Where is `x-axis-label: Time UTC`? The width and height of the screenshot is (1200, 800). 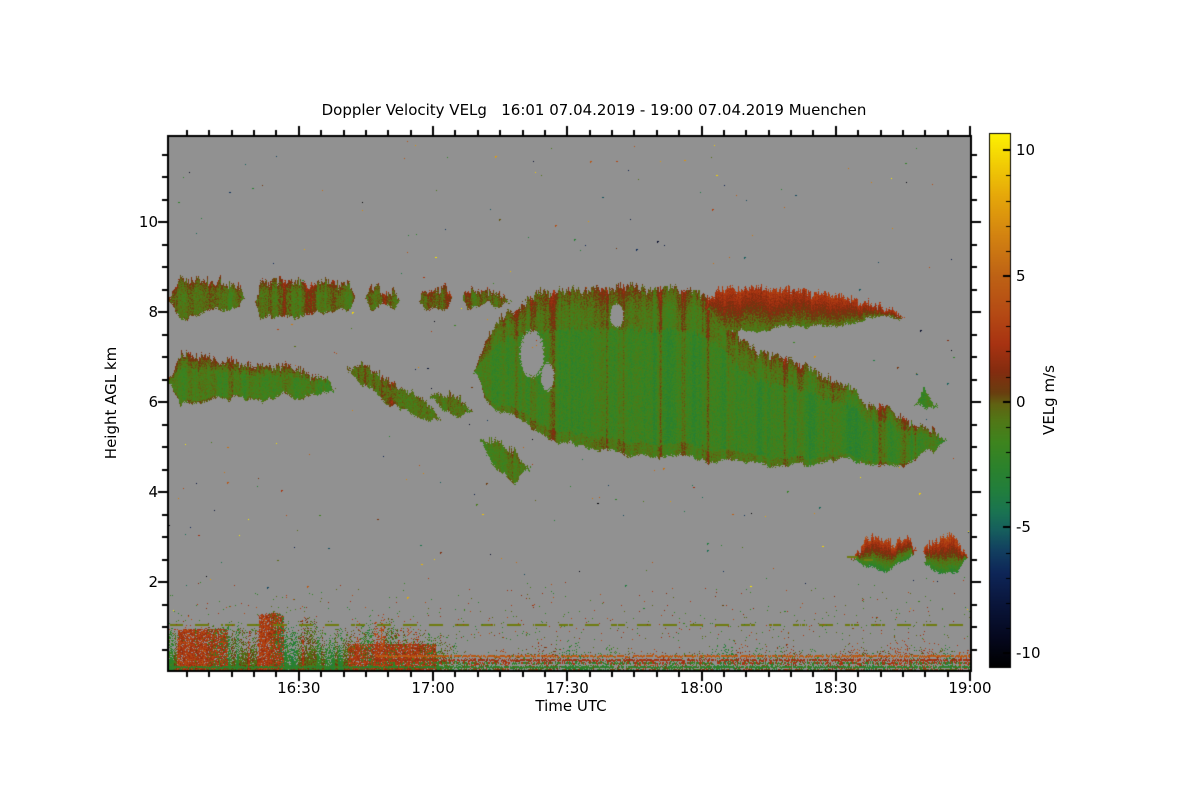
x-axis-label: Time UTC is located at coordinates (571, 706).